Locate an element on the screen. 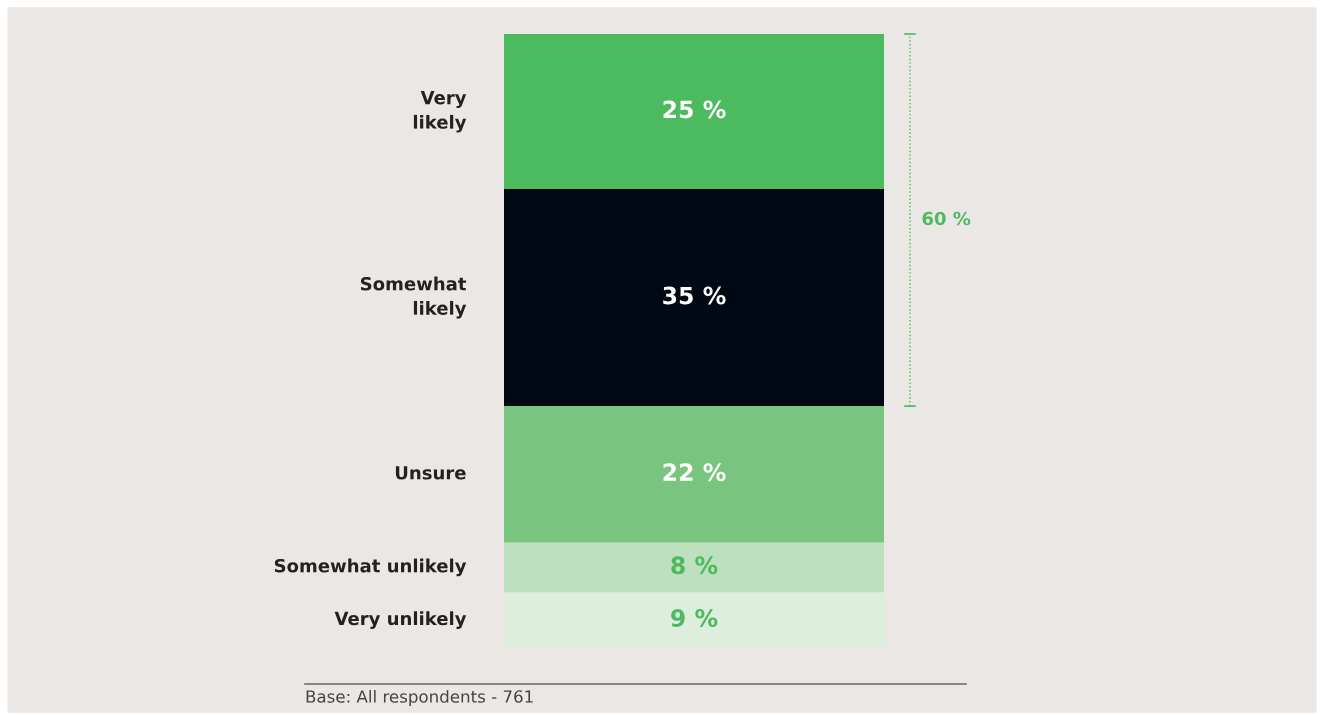 This screenshot has height=715, width=1324. text: Very unlikely is located at coordinates (400, 620).